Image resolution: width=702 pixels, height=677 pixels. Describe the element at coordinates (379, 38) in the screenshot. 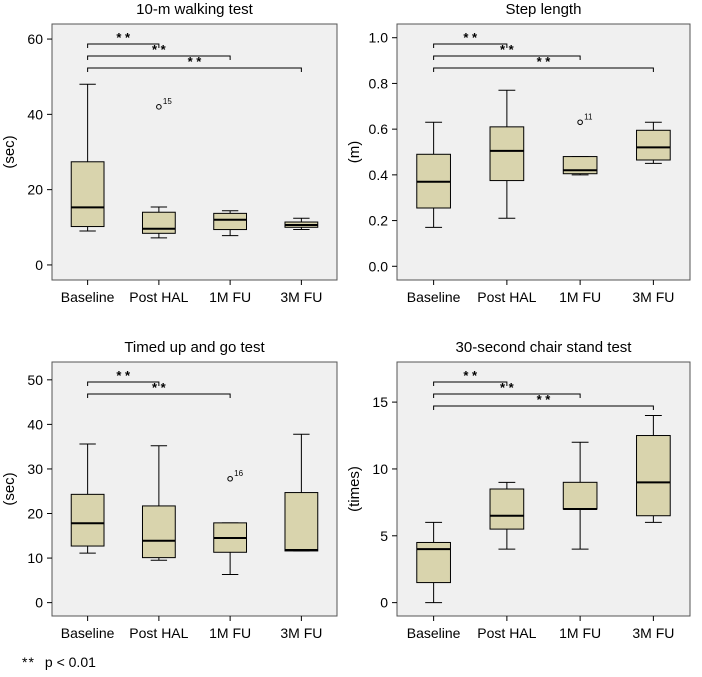

I see `y-tick-label: 1.0` at that location.